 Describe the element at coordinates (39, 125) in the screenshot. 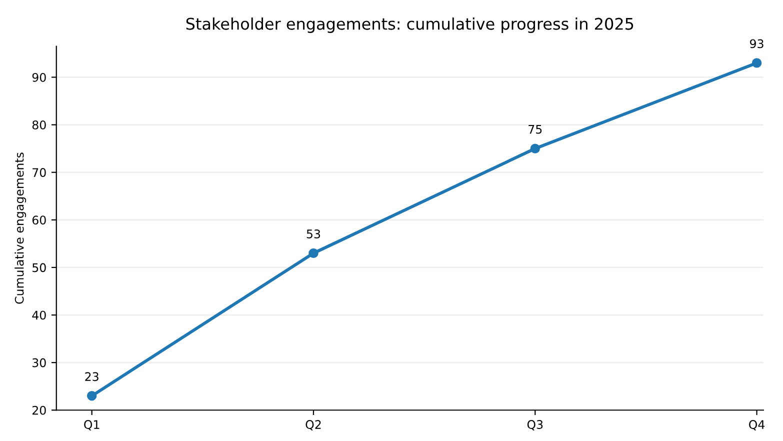

I see `y-tick-label: 80` at that location.